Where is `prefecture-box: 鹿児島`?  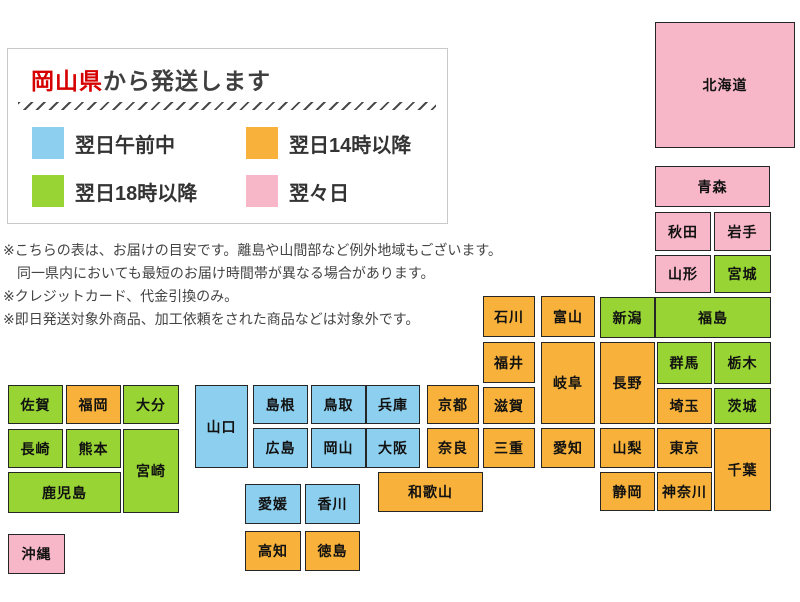 prefecture-box: 鹿児島 is located at coordinates (64, 492).